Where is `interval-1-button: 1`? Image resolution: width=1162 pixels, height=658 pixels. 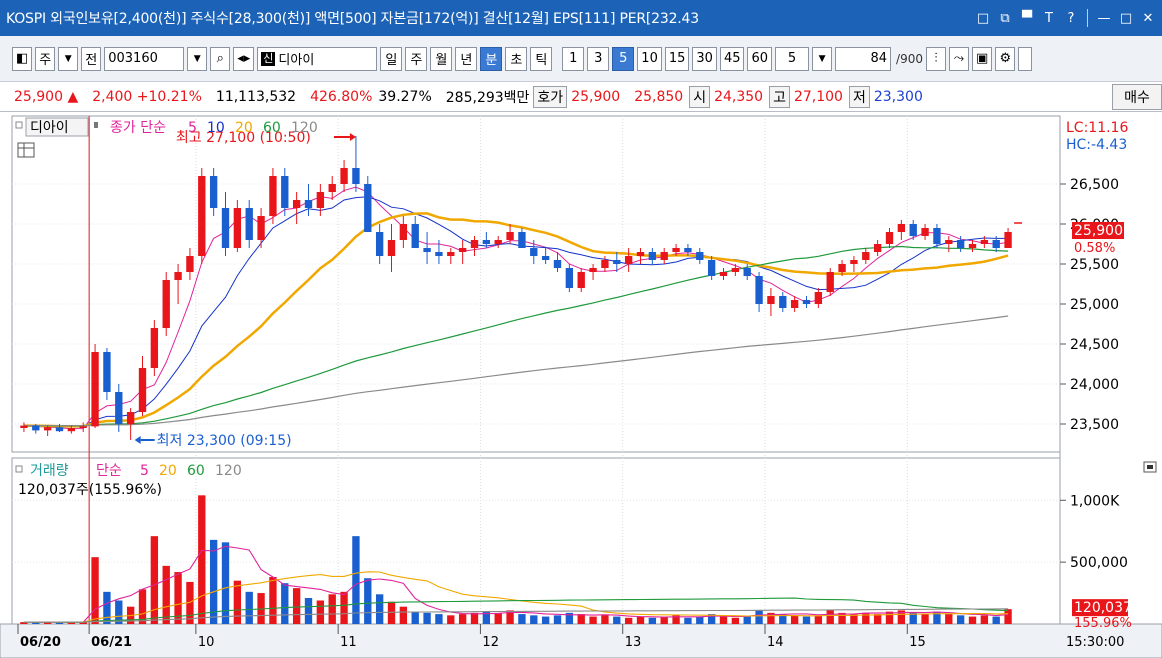 interval-1-button: 1 is located at coordinates (573, 58).